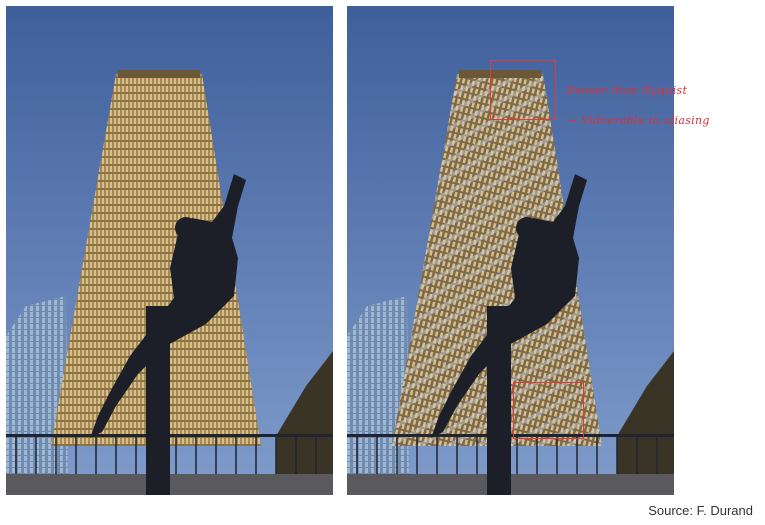 The image size is (765, 525). What do you see at coordinates (523, 90) in the screenshot?
I see `annotation-box-top` at bounding box center [523, 90].